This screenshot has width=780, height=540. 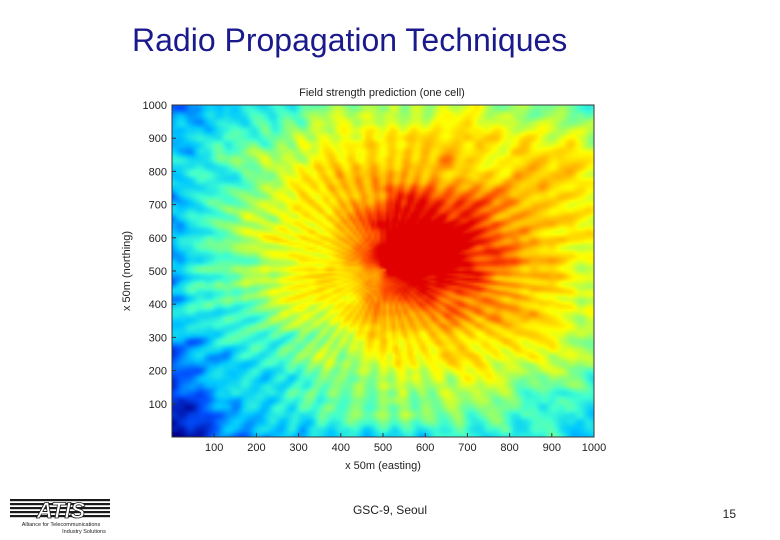 I want to click on logo-wordmark: ATIS, so click(x=61, y=510).